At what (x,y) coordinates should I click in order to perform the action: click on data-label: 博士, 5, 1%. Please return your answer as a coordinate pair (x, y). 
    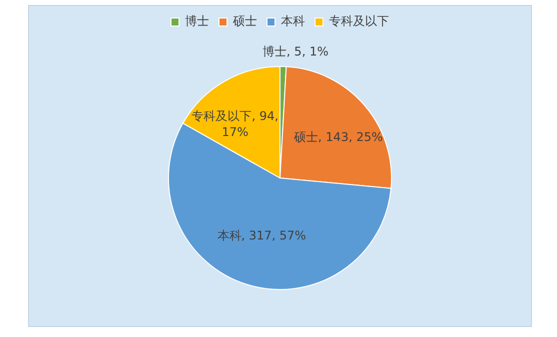
    Looking at the image, I should click on (295, 51).